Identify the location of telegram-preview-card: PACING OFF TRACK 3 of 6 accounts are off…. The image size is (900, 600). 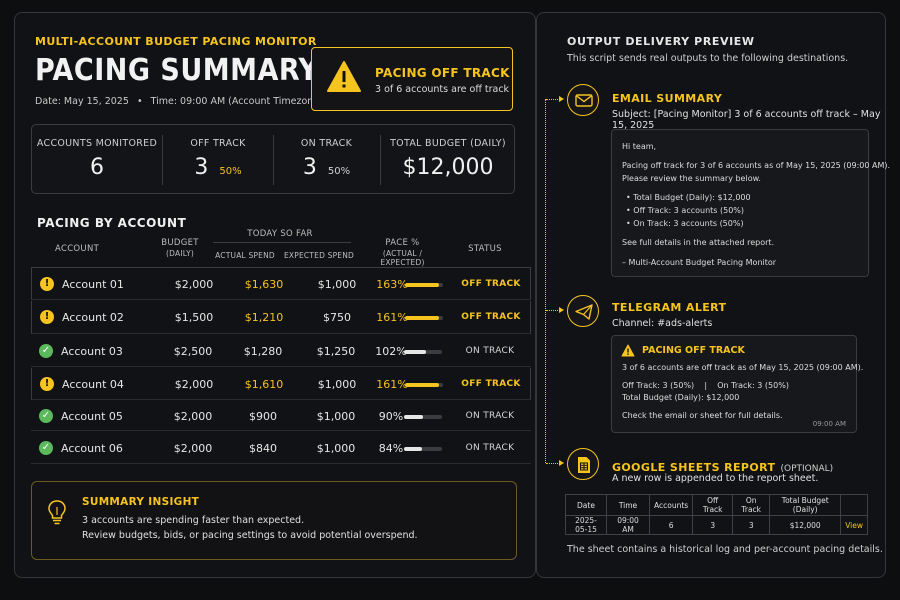
(737, 384).